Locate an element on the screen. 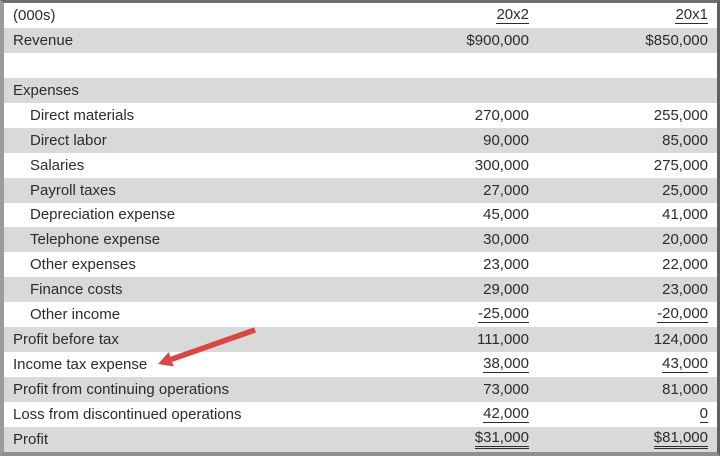 The height and width of the screenshot is (456, 720). table-row-salaries: Salaries 300,000 275,000 is located at coordinates (360, 165).